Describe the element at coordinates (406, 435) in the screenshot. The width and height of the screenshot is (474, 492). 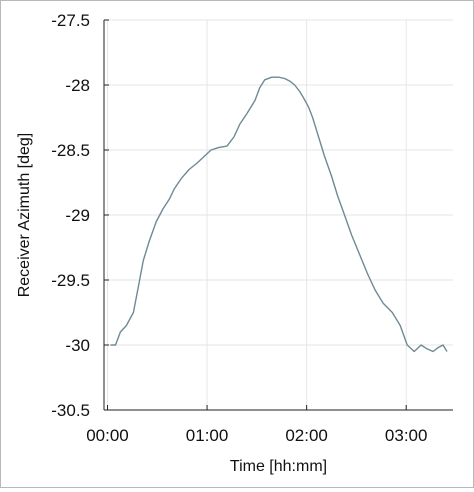
I see `x-tick-label: 03:00` at that location.